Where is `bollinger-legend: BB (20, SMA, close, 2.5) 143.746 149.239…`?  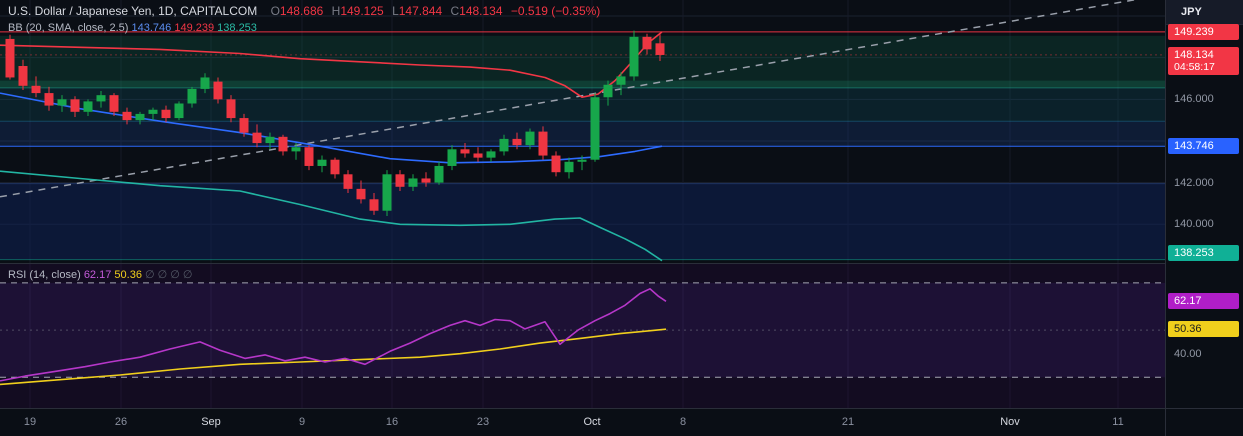 bollinger-legend: BB (20, SMA, close, 2.5) 143.746 149.239… is located at coordinates (132, 28).